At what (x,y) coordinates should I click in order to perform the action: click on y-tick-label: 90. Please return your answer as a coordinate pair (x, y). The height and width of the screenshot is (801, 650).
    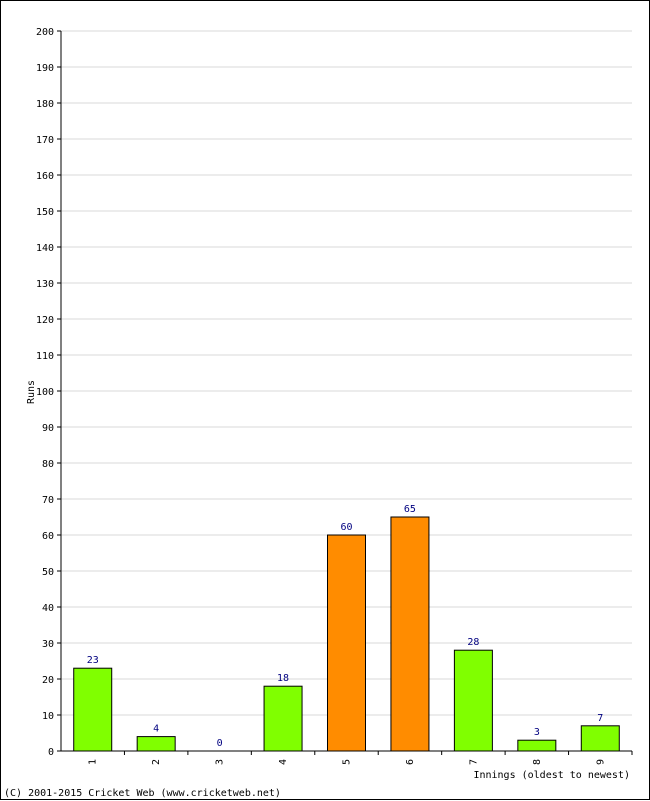
    Looking at the image, I should click on (48, 428).